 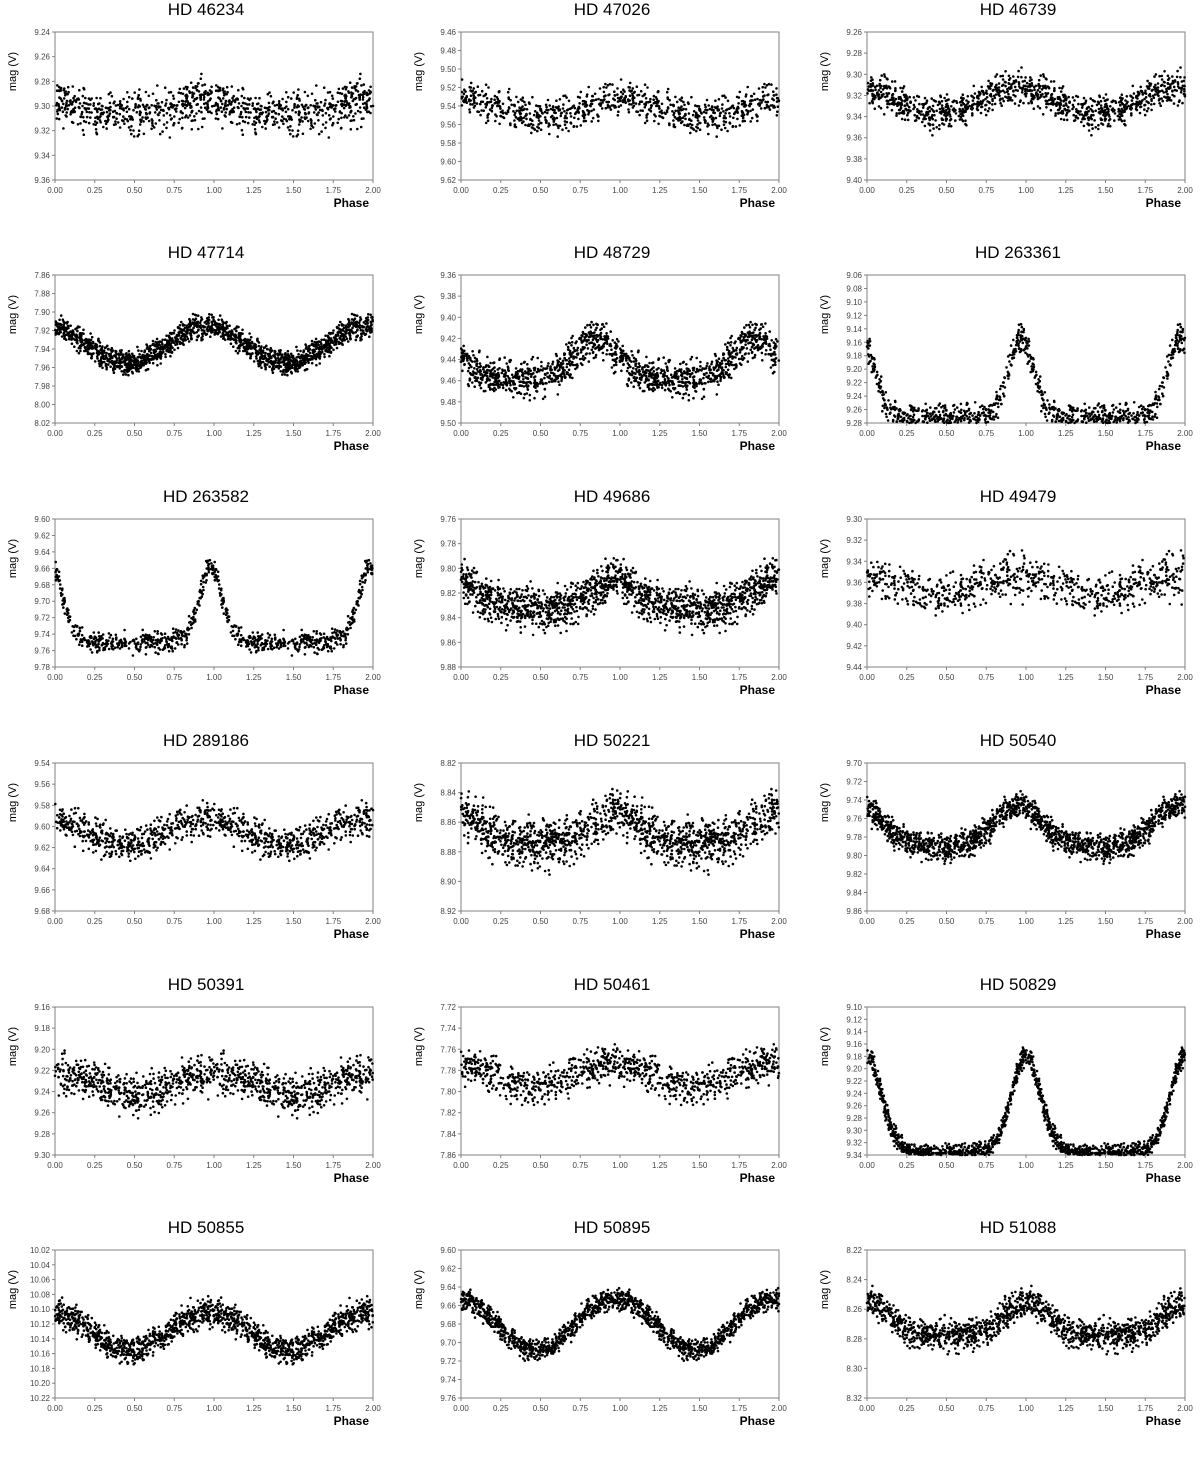 What do you see at coordinates (620, 361) in the screenshot?
I see `data-points` at bounding box center [620, 361].